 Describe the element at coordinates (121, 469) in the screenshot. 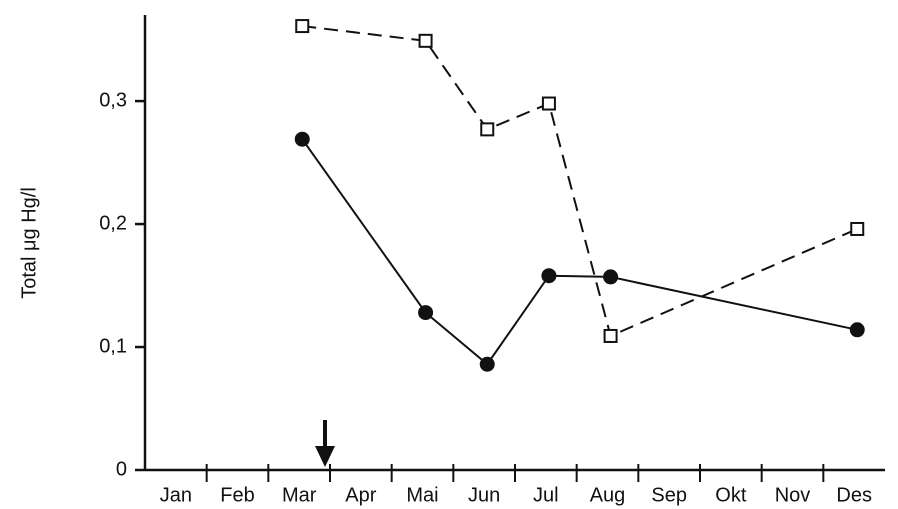

I see `y-tick-label: 0` at that location.